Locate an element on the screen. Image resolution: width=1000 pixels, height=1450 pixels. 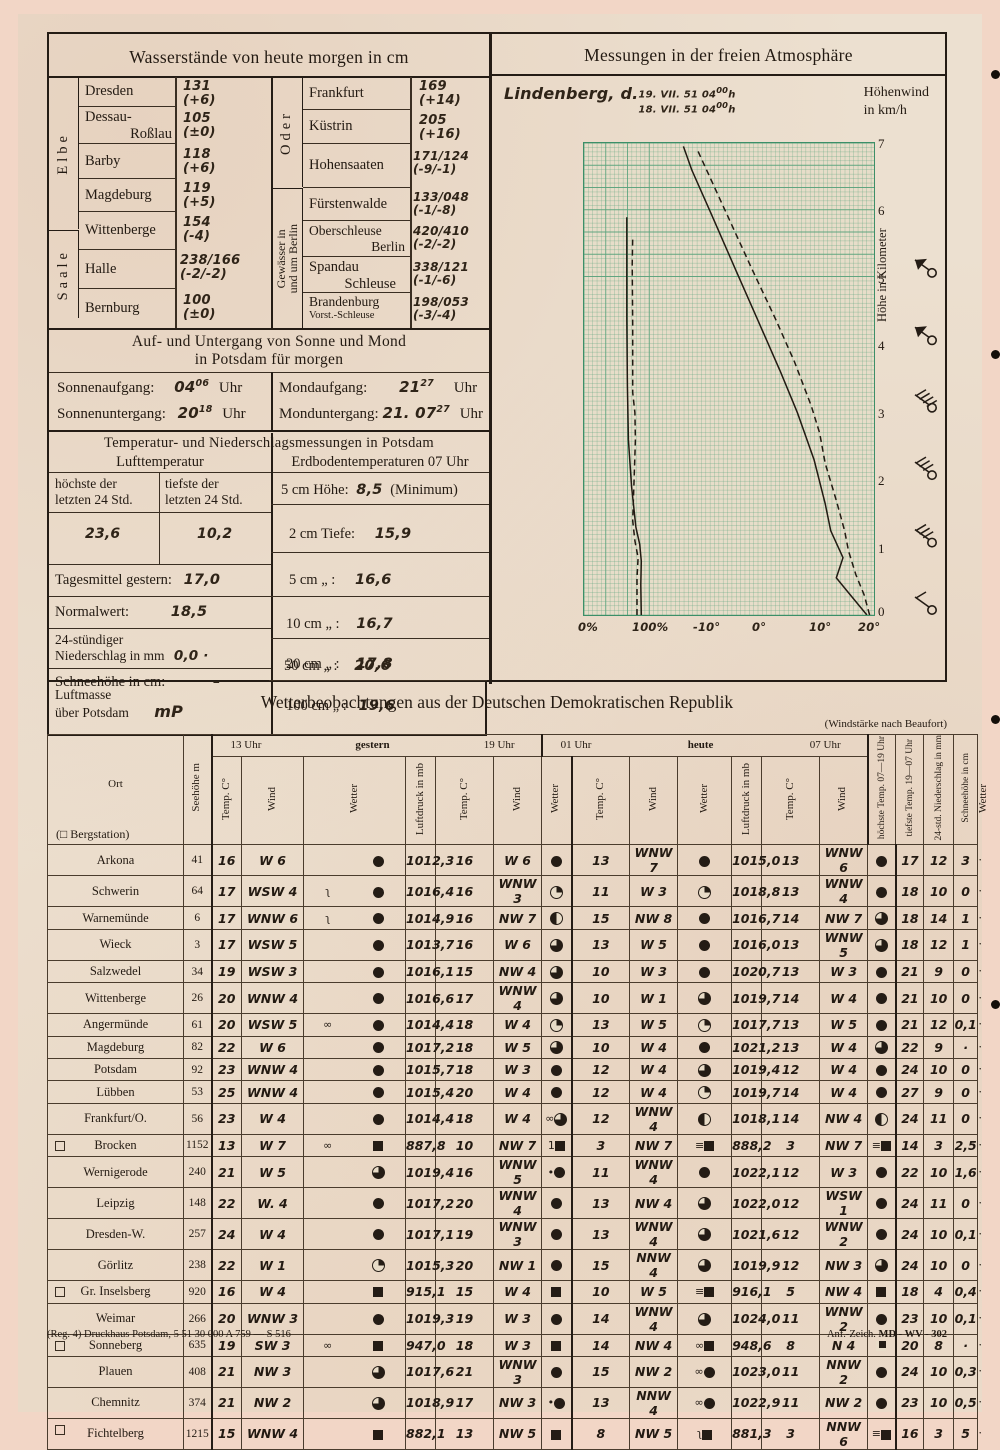
cell-ort: Fichtelberg is located at coordinates (115, 1433).